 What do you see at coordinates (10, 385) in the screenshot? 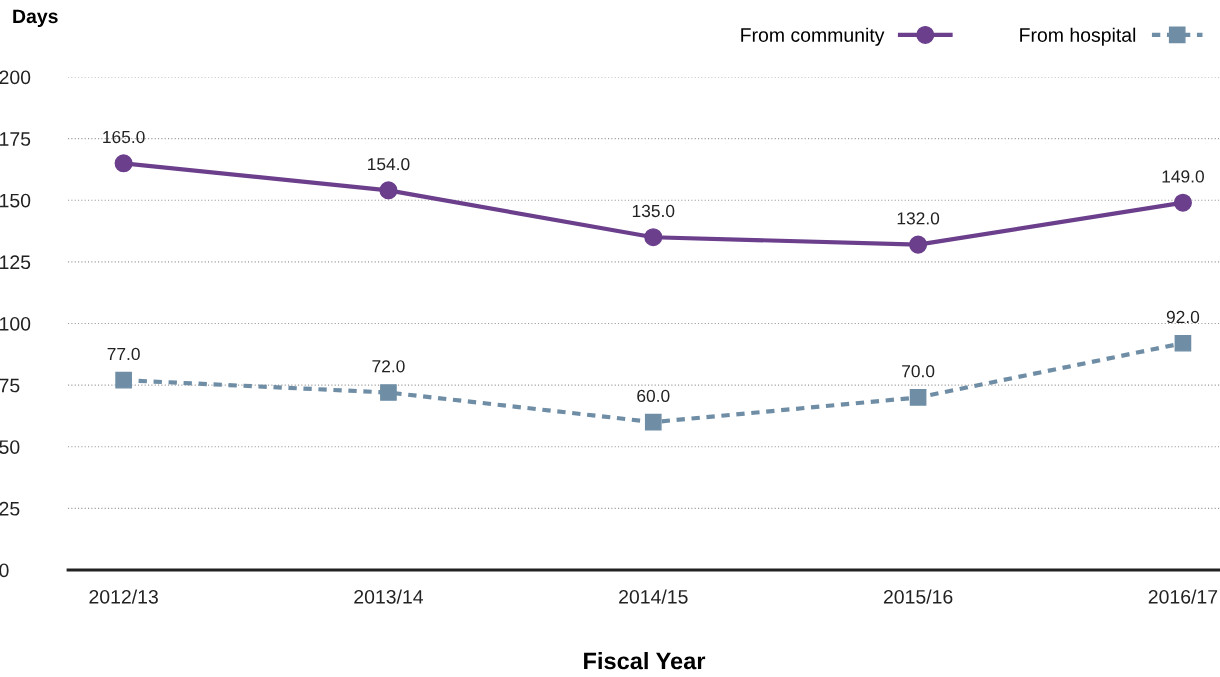
I see `y-tick-label: 75` at bounding box center [10, 385].